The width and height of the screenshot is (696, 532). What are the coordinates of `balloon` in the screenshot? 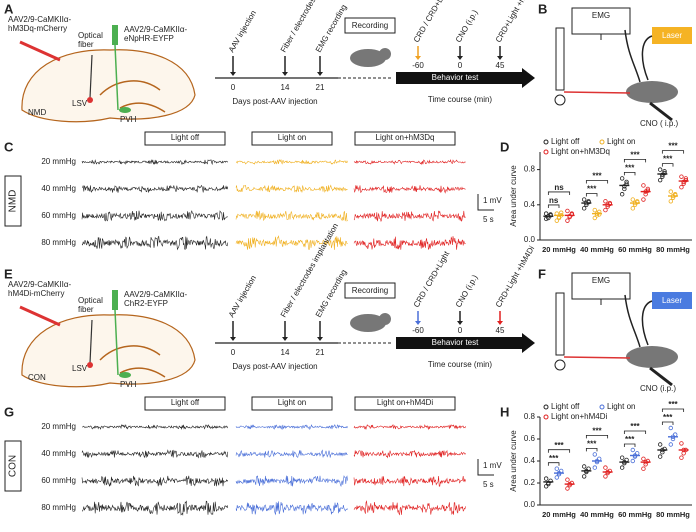 It's located at (597, 357).